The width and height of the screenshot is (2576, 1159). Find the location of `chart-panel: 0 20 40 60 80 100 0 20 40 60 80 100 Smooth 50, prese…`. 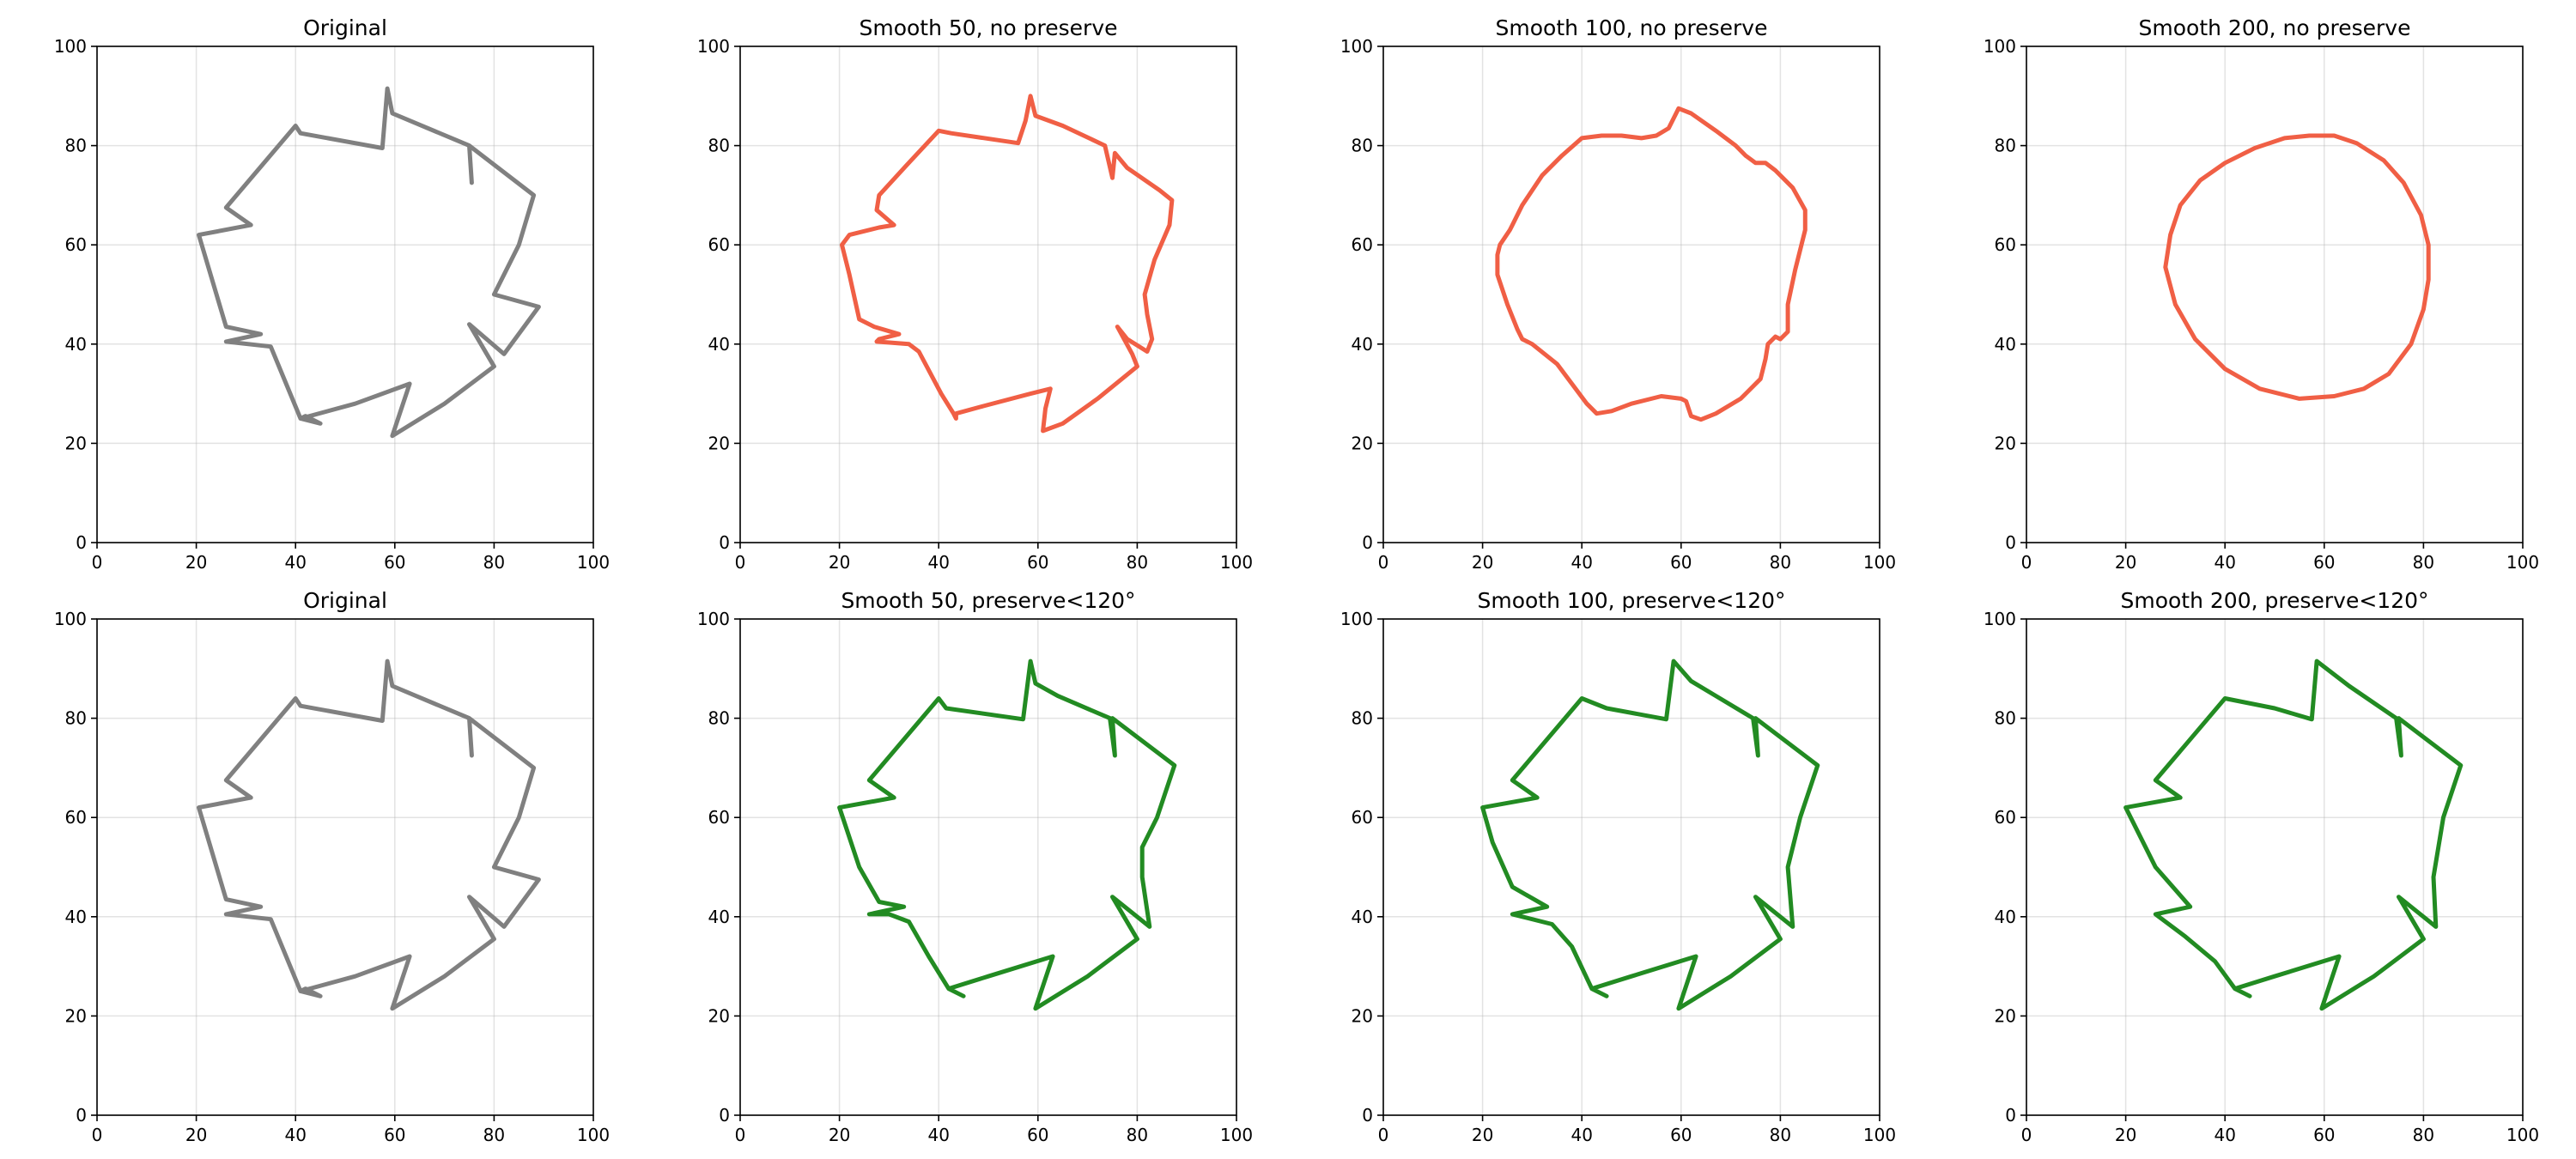

chart-panel: 0 20 40 60 80 100 0 20 40 60 80 100 Smooth 50, prese… is located at coordinates (975, 867).